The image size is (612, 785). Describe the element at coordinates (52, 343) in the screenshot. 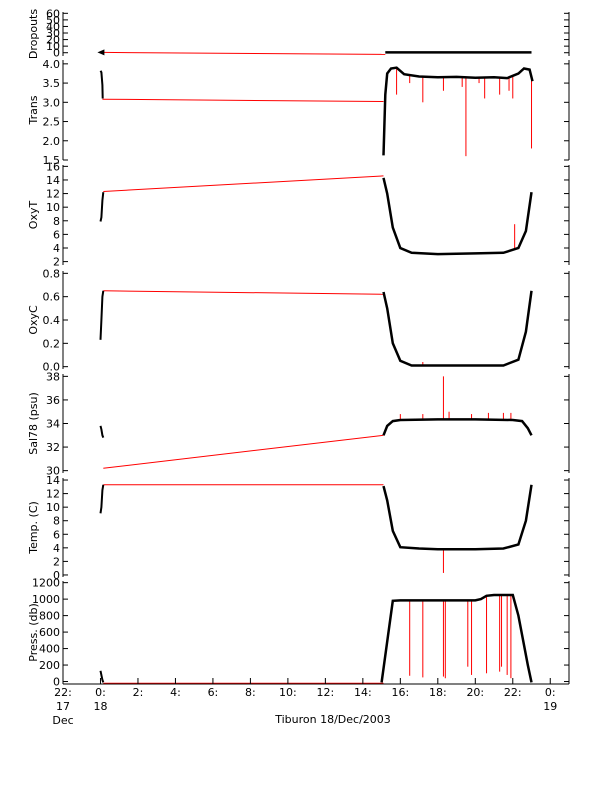

I see `y-tick-label: 0.2` at that location.